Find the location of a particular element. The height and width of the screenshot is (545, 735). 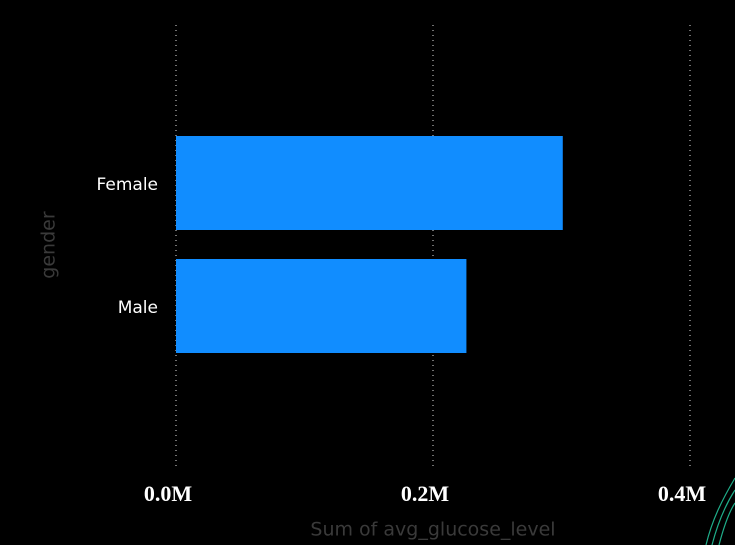

x-tick-label: 0.4M is located at coordinates (682, 493).